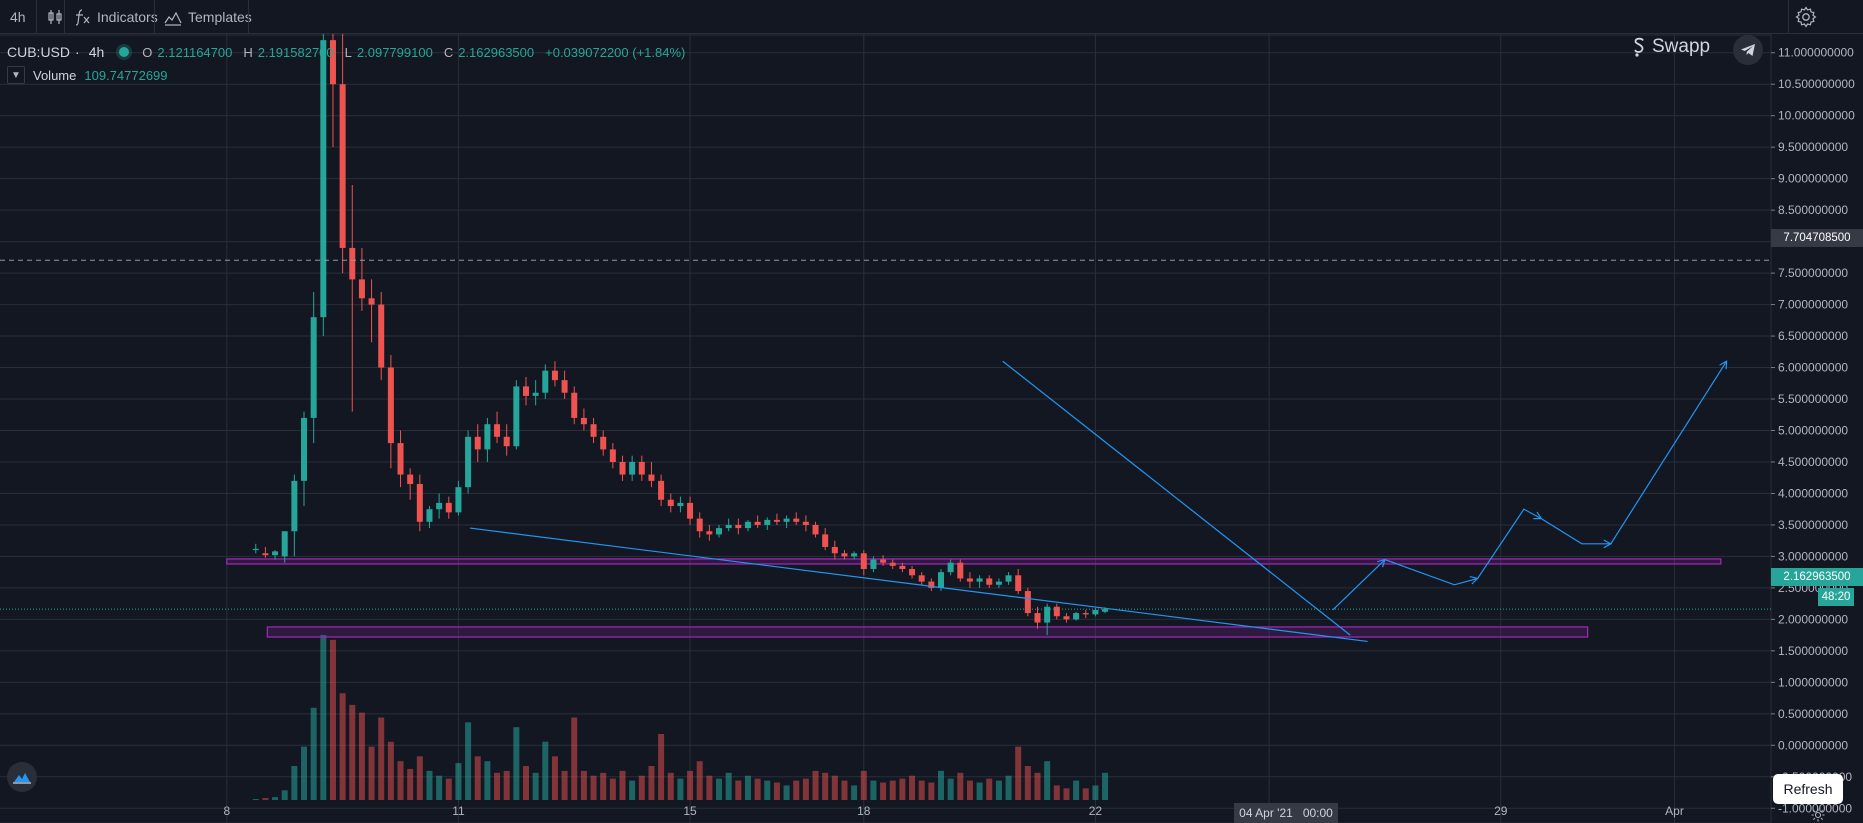 The width and height of the screenshot is (1863, 823). I want to click on crosshair-time: 00:00, so click(1317, 813).